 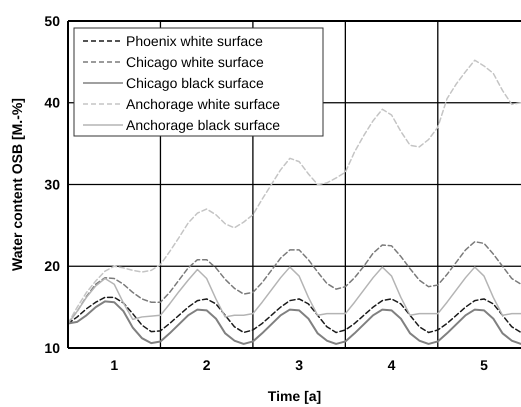 I want to click on y-tick-label: 20, so click(x=52, y=266).